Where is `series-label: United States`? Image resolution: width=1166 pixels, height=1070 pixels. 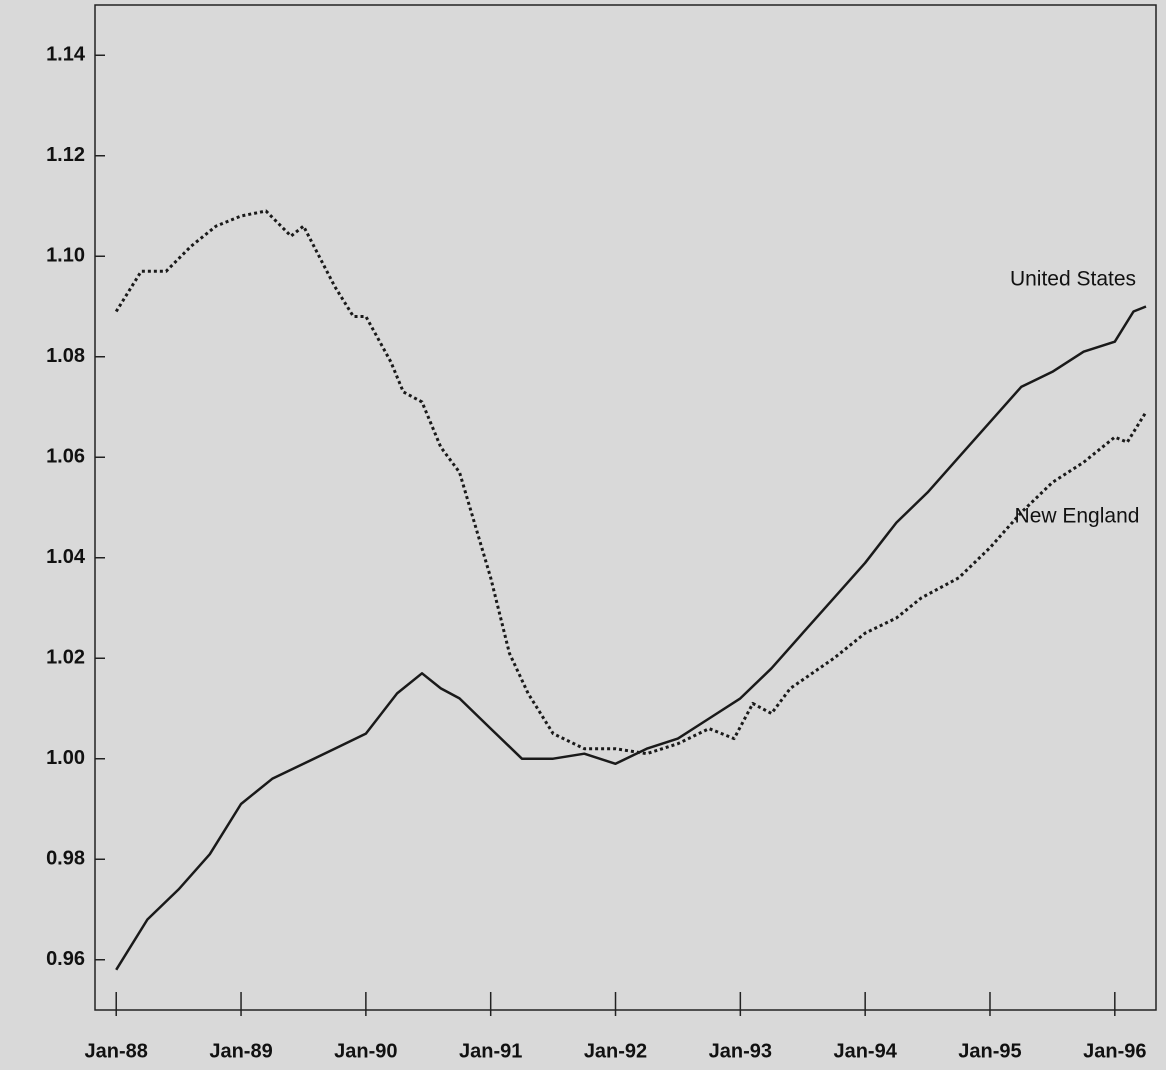 series-label: United States is located at coordinates (1073, 279).